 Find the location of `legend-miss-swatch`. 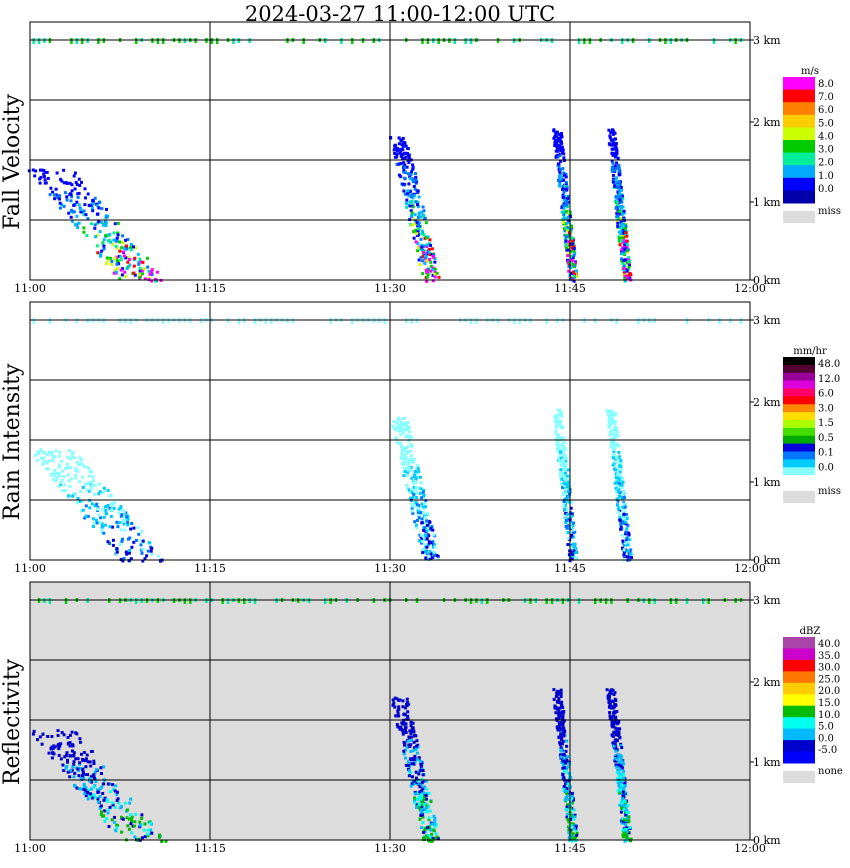

legend-miss-swatch is located at coordinates (799, 777).